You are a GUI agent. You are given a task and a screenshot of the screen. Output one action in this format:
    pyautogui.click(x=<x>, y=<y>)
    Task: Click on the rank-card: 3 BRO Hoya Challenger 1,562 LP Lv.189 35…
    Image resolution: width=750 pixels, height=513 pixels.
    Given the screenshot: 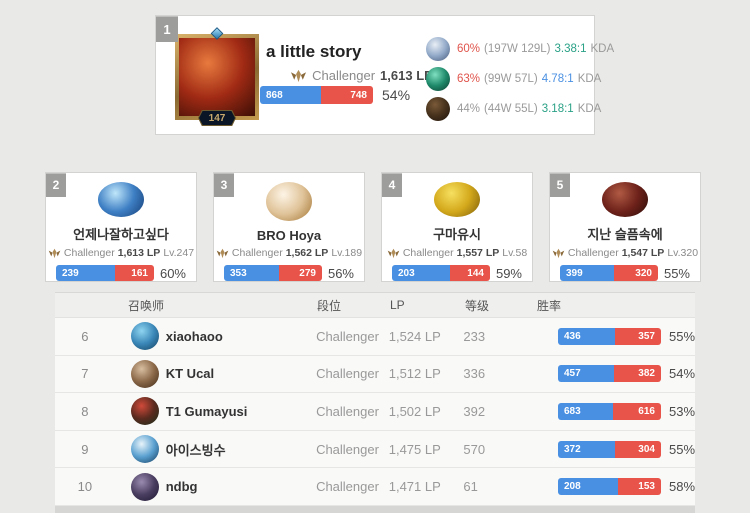 What is the action you would take?
    pyautogui.click(x=289, y=227)
    